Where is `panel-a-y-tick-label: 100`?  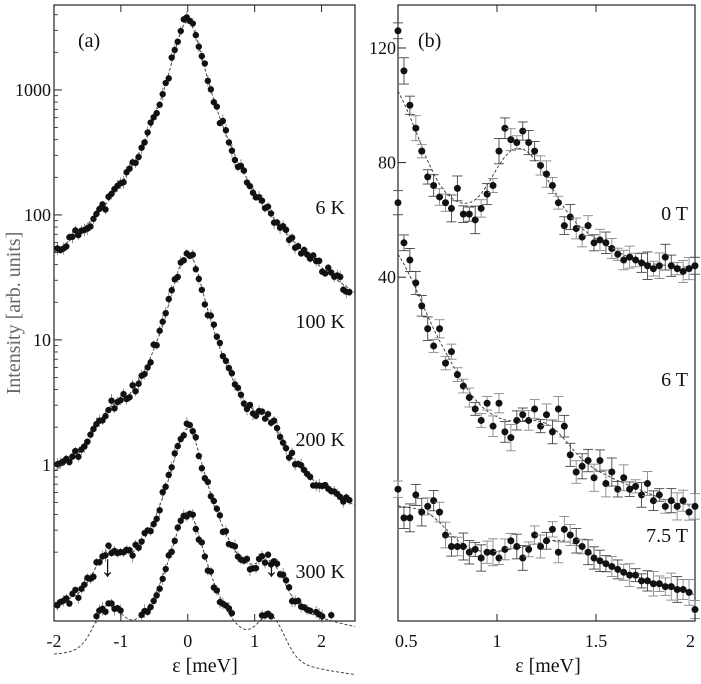 panel-a-y-tick-label: 100 is located at coordinates (37, 215).